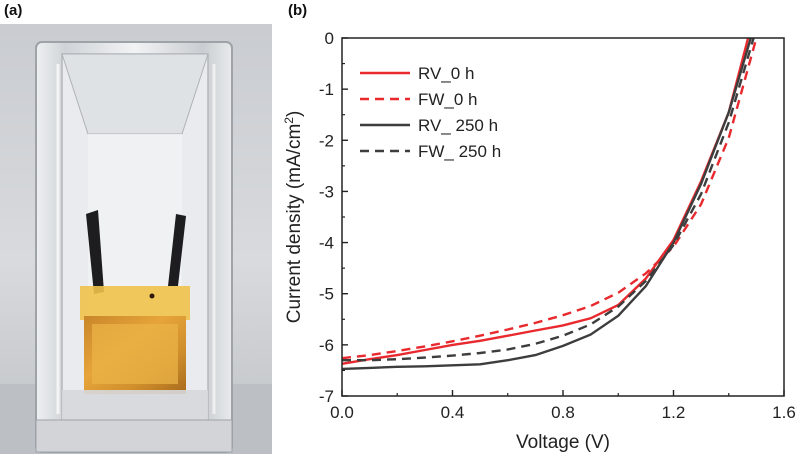 This screenshot has width=800, height=460. Describe the element at coordinates (458, 125) in the screenshot. I see `legend-label-3: RV_ 250 h` at that location.